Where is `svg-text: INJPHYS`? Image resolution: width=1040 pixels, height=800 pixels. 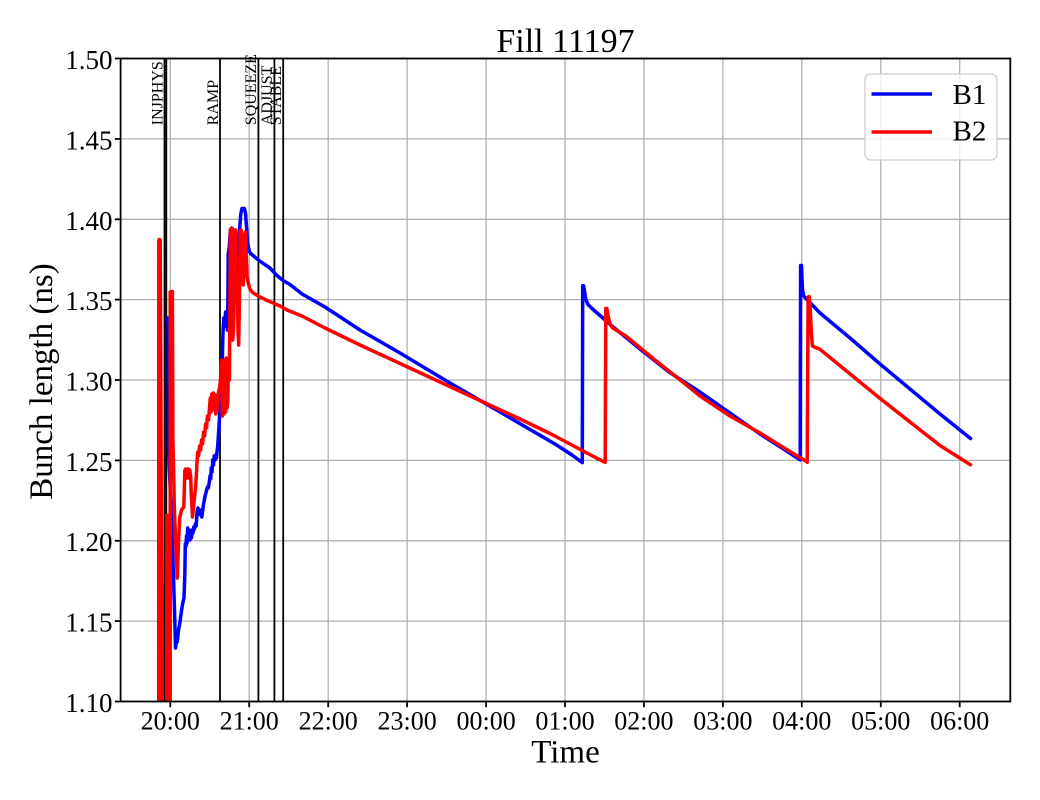 svg-text: INJPHYS is located at coordinates (157, 93).